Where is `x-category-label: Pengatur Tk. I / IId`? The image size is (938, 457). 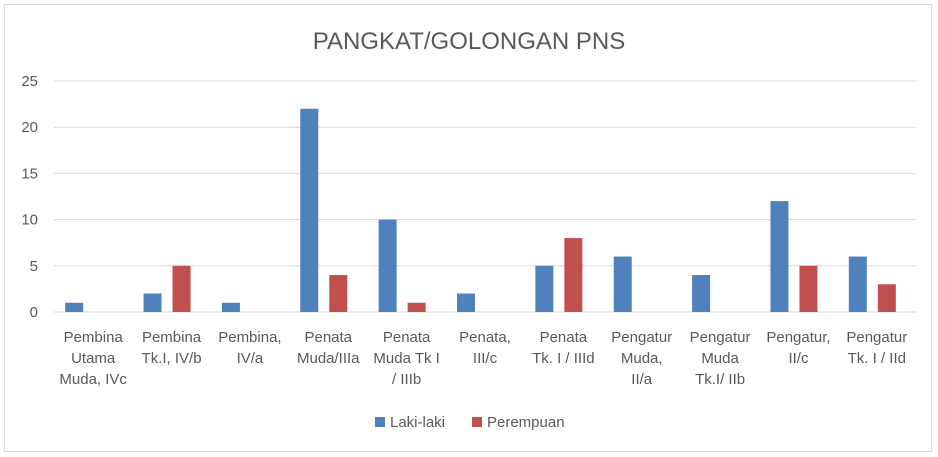
x-category-label: Pengatur Tk. I / IId is located at coordinates (876, 348).